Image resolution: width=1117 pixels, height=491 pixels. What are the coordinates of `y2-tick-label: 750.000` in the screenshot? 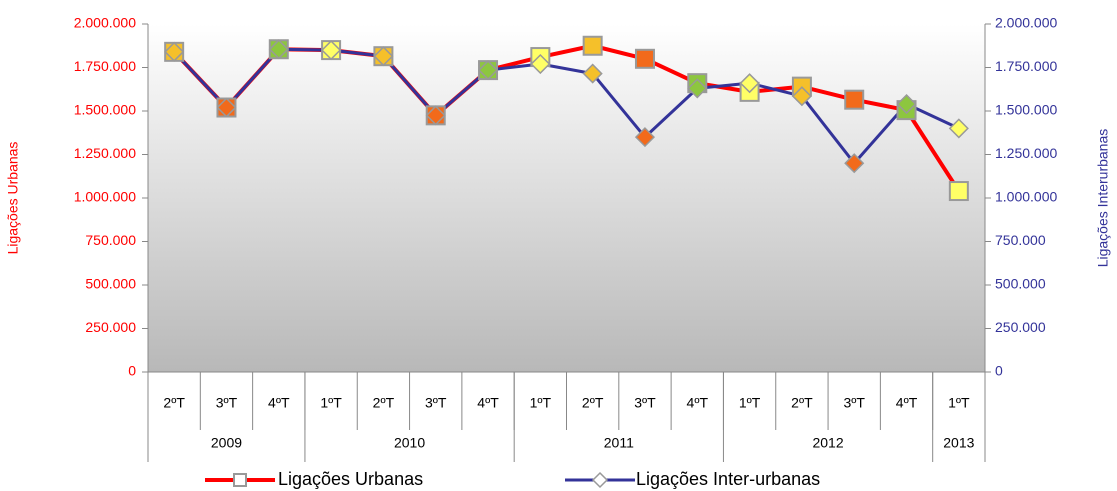 It's located at (1020, 240).